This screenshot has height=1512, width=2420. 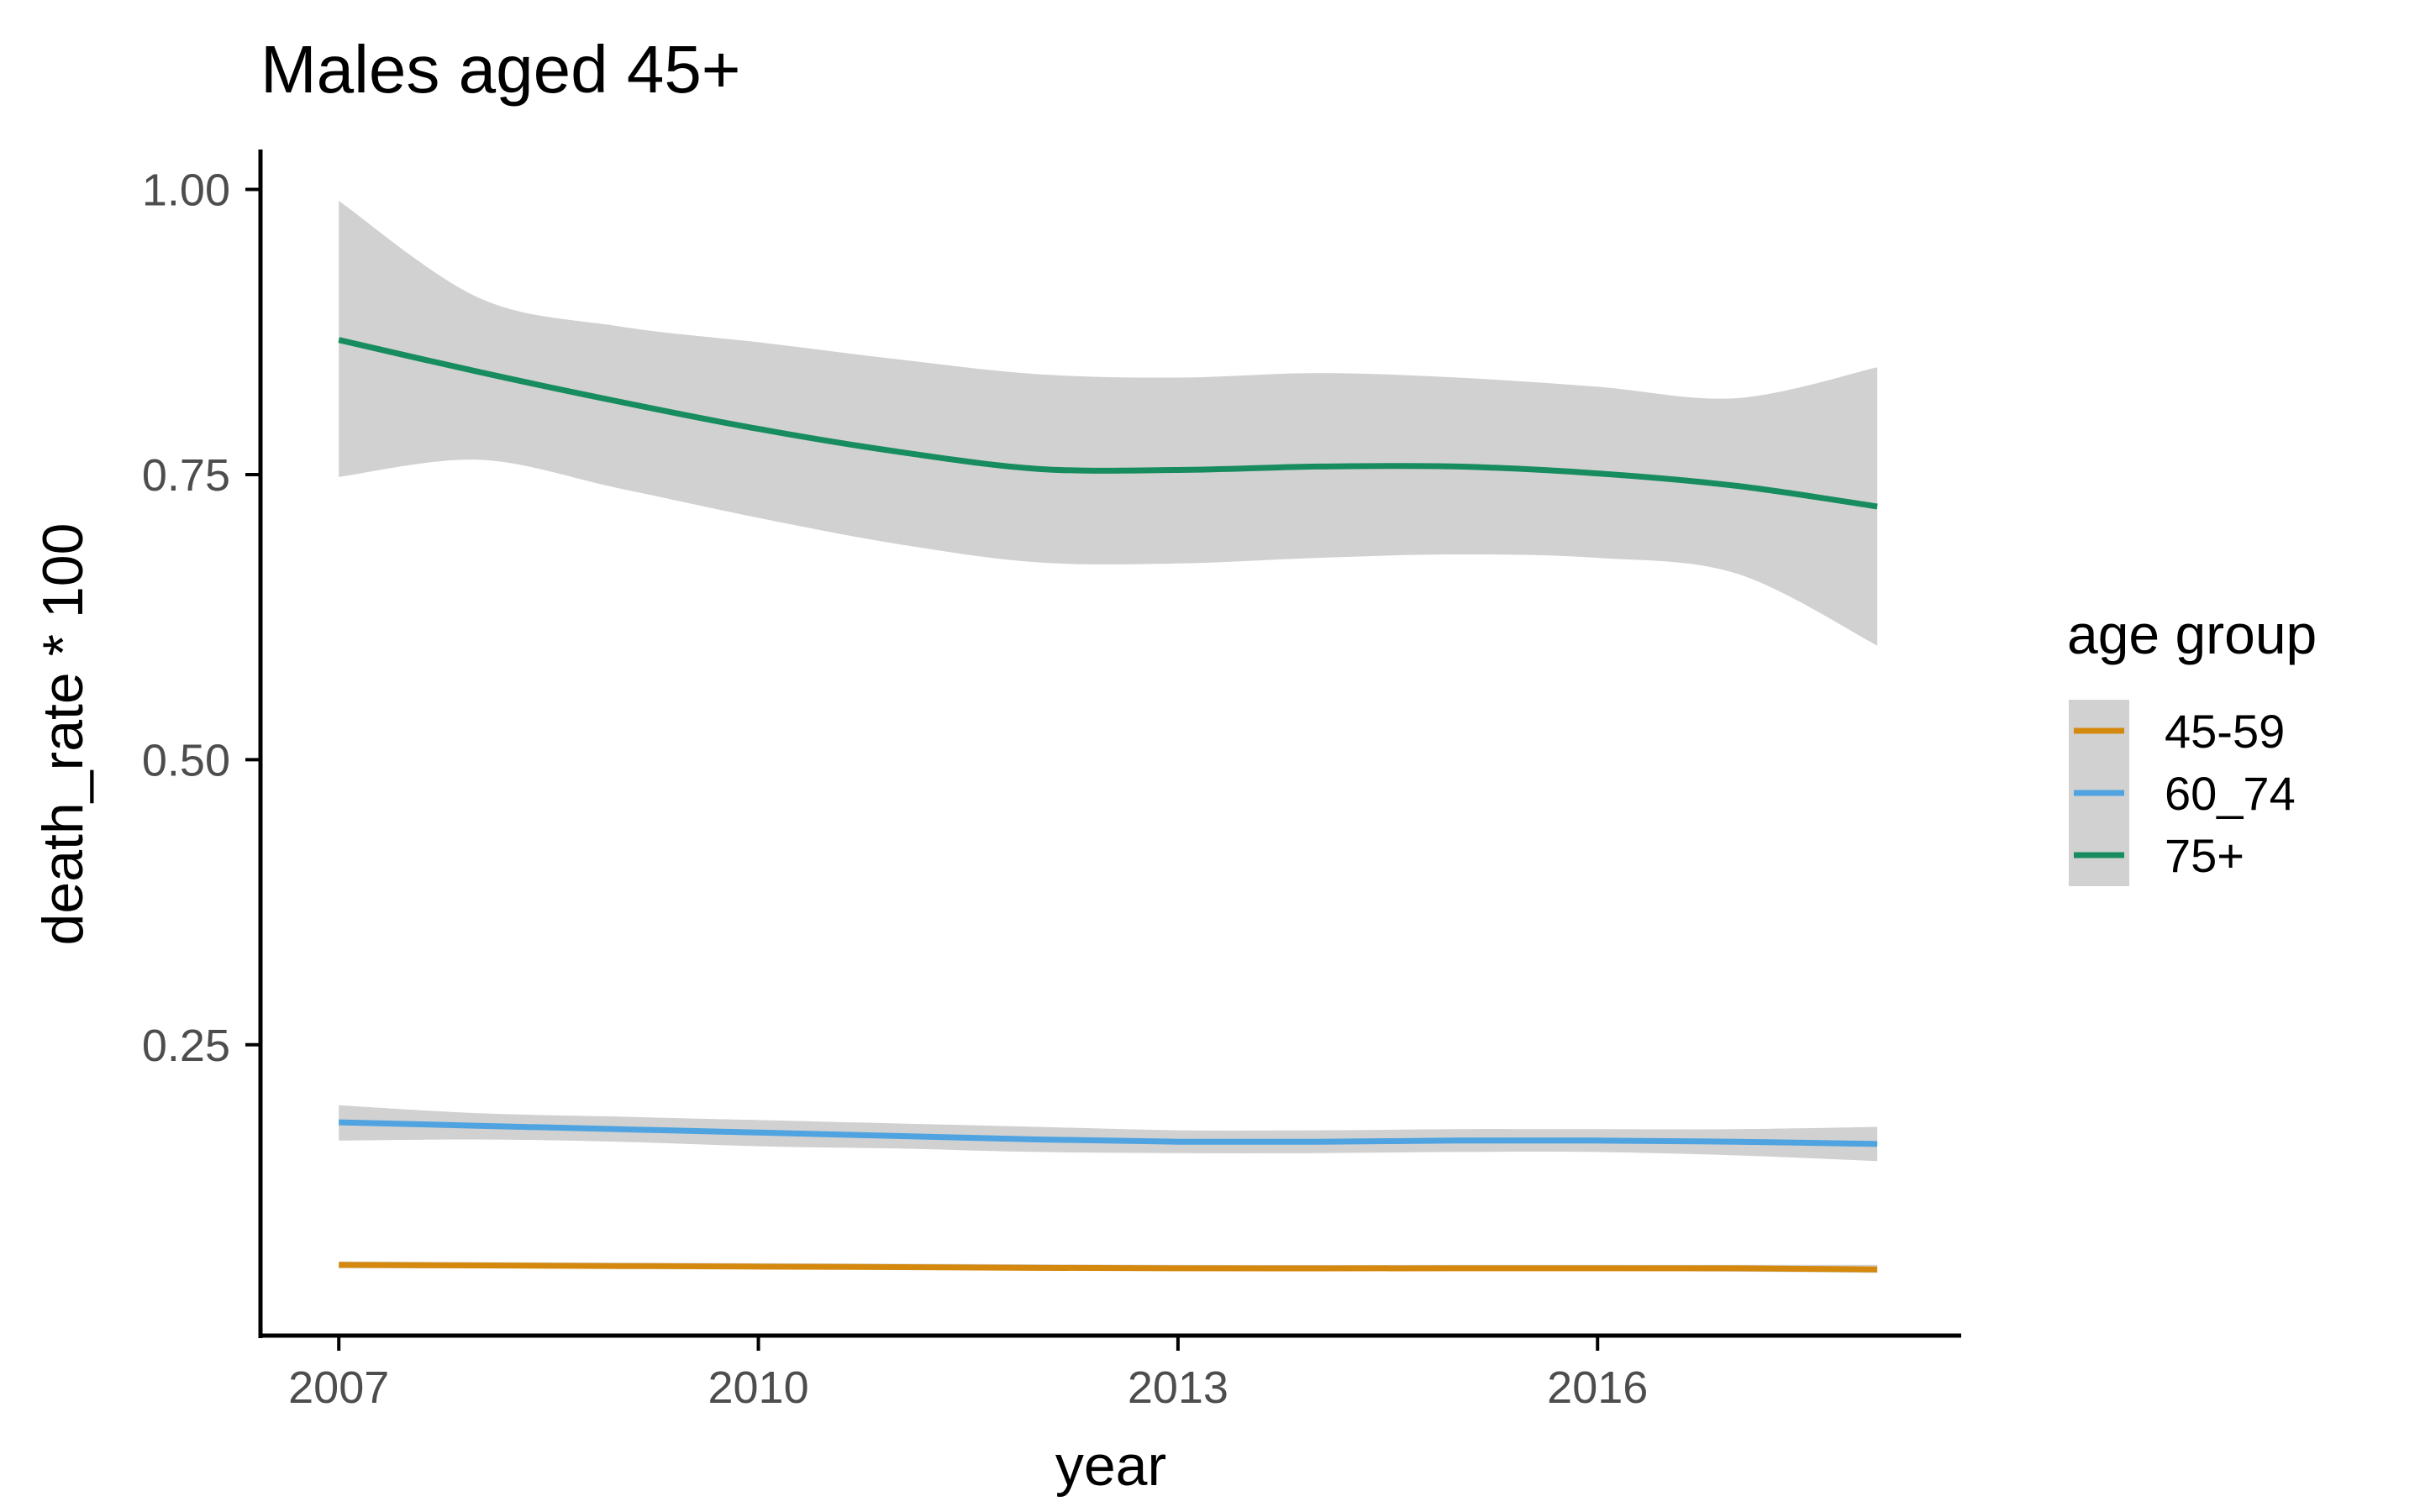 What do you see at coordinates (500, 69) in the screenshot?
I see `chart-title: Males aged 45+` at bounding box center [500, 69].